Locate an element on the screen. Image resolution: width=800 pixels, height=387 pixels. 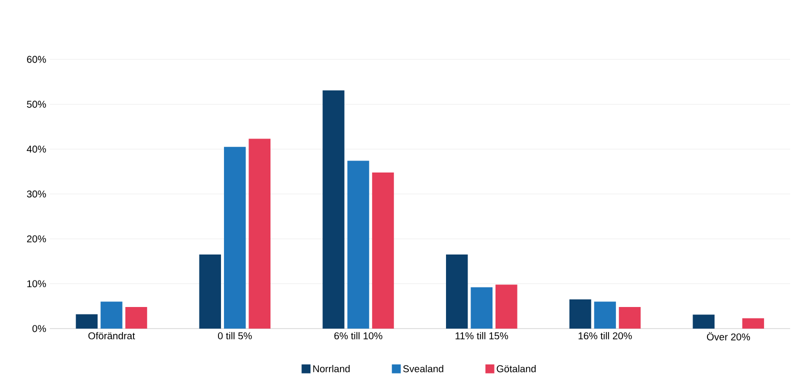
y-tick-label: 0% is located at coordinates (39, 328).